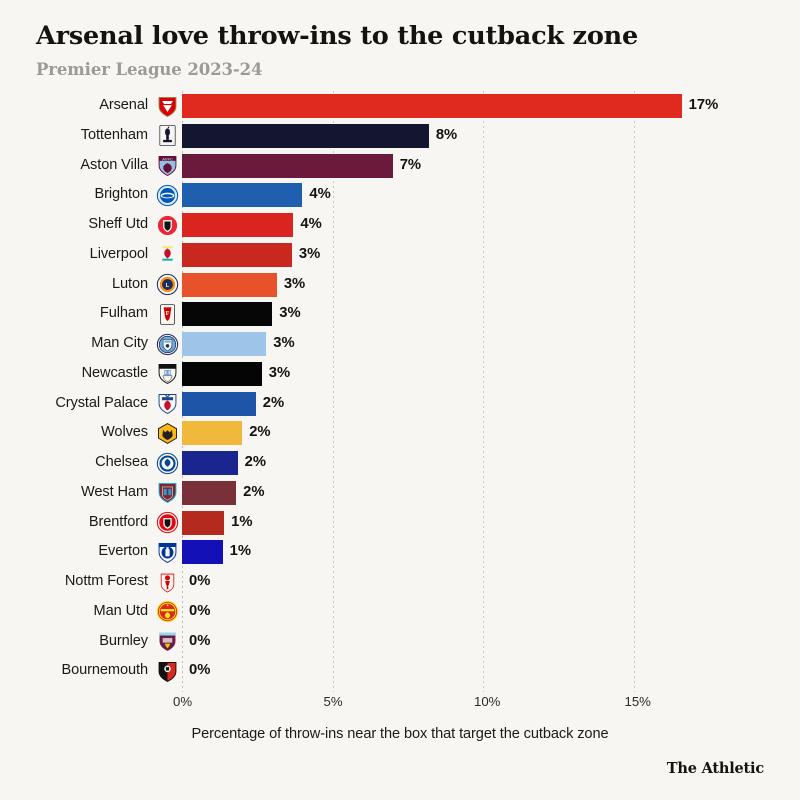 Image resolution: width=800 pixels, height=800 pixels. I want to click on bar-row: Tottenham 8%, so click(400, 136).